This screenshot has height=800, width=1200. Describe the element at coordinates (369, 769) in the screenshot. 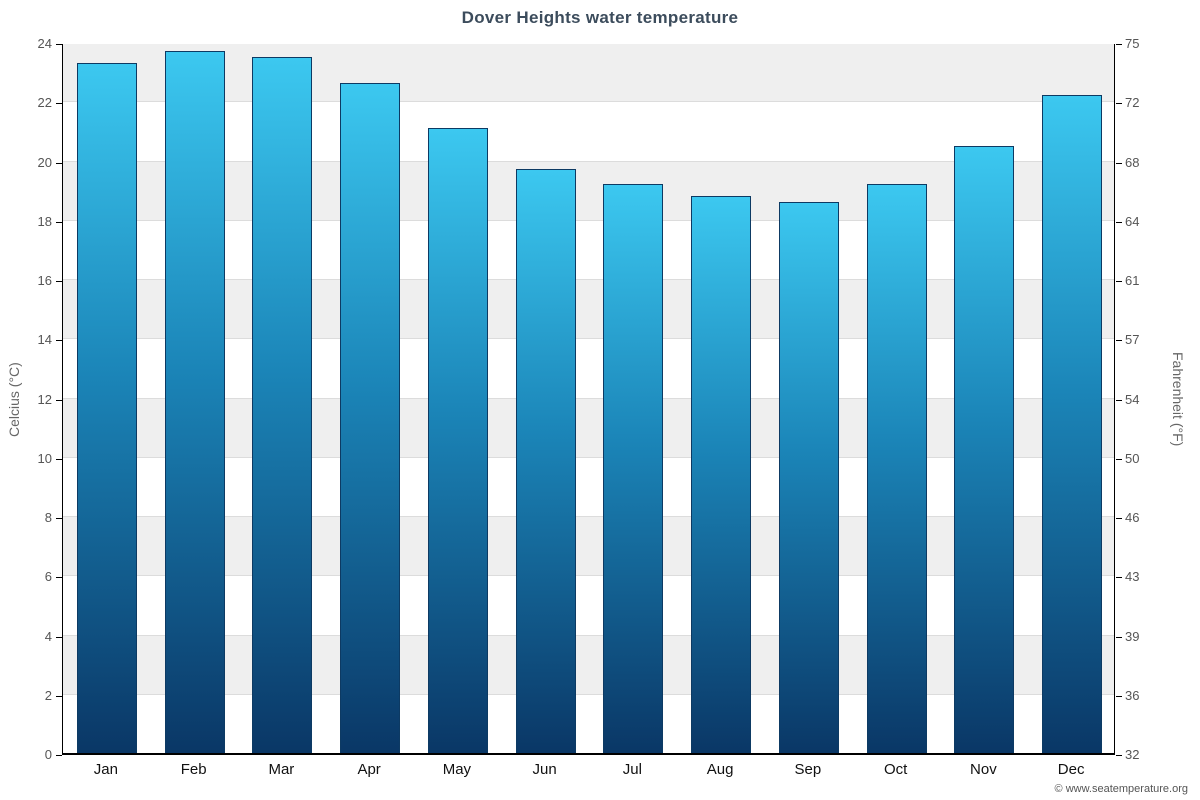

I see `x-tick-label-apr: Apr` at that location.